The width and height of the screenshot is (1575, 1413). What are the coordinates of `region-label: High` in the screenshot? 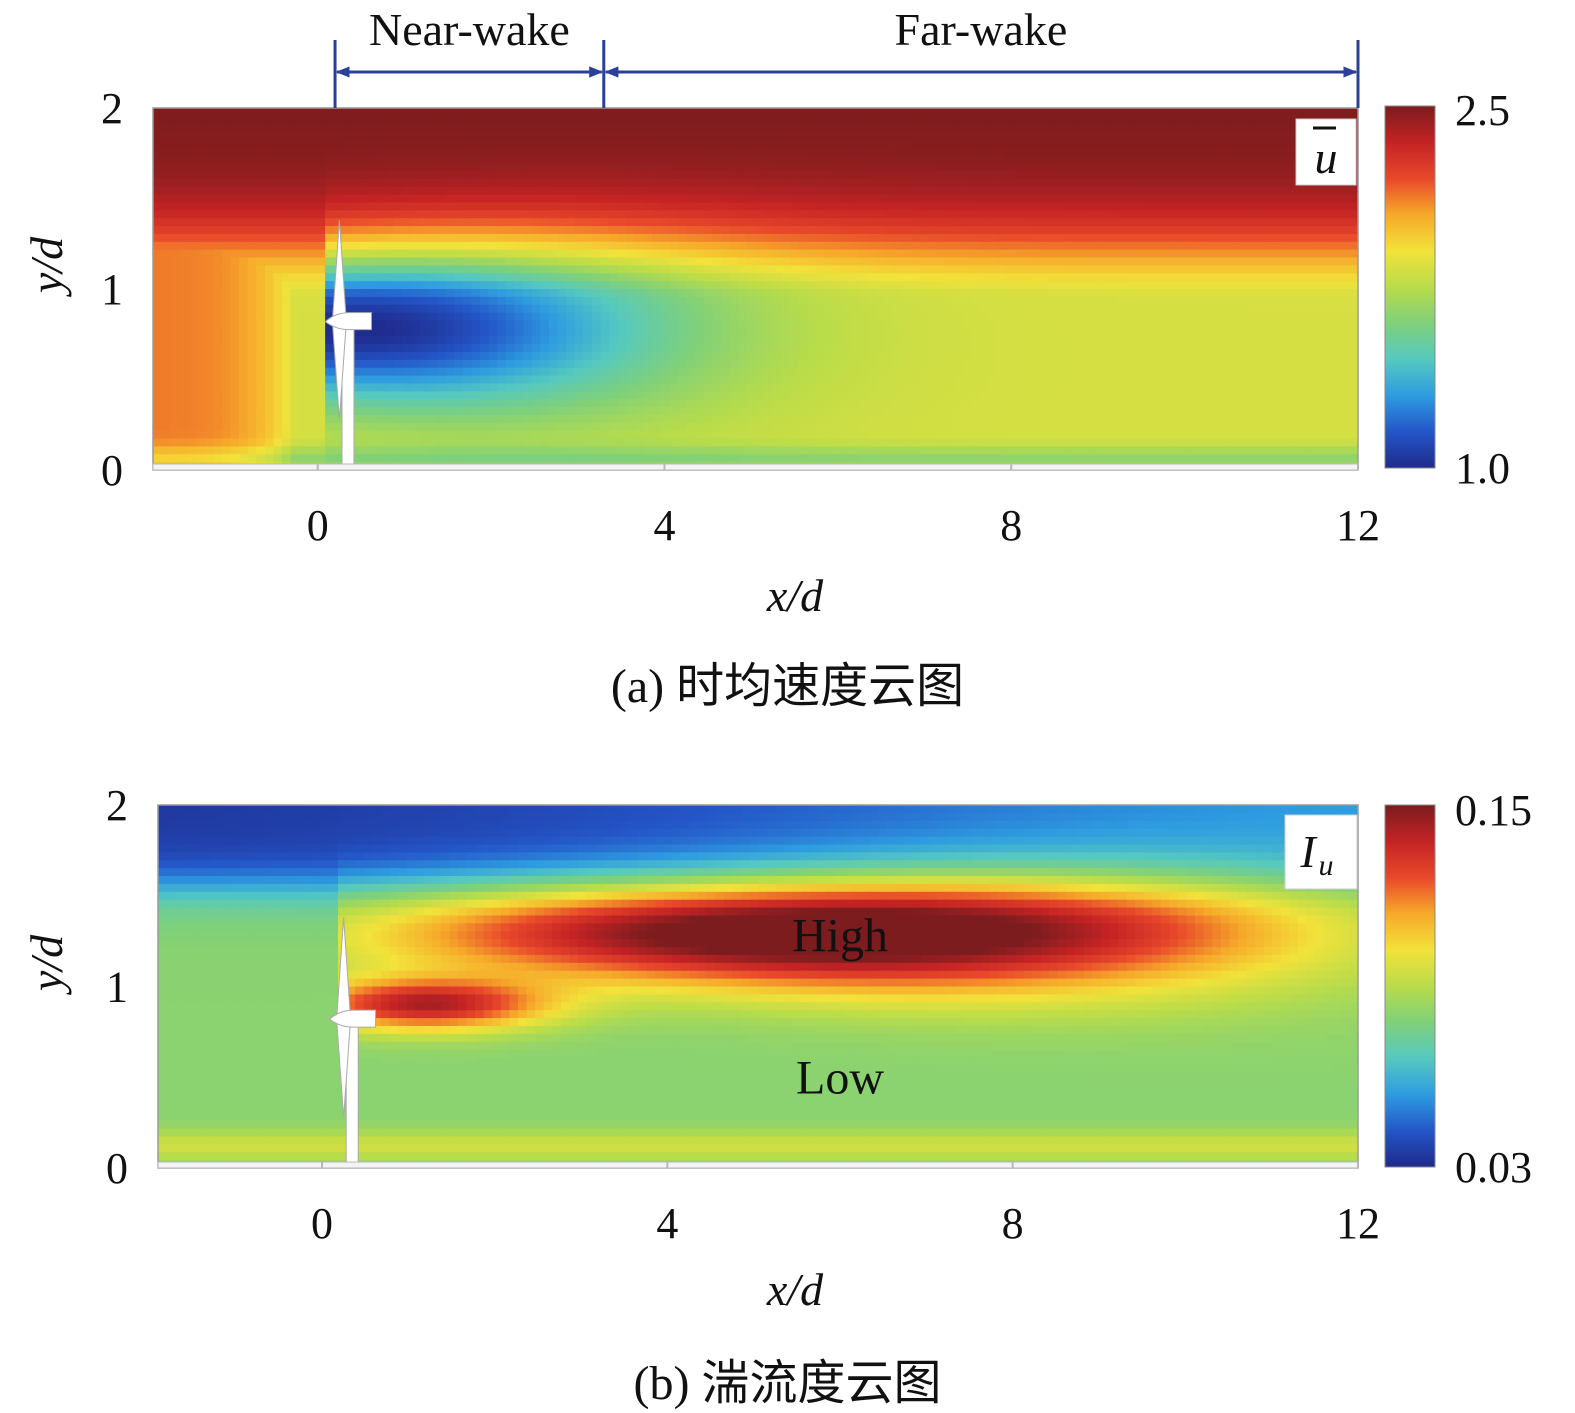 It's located at (840, 936).